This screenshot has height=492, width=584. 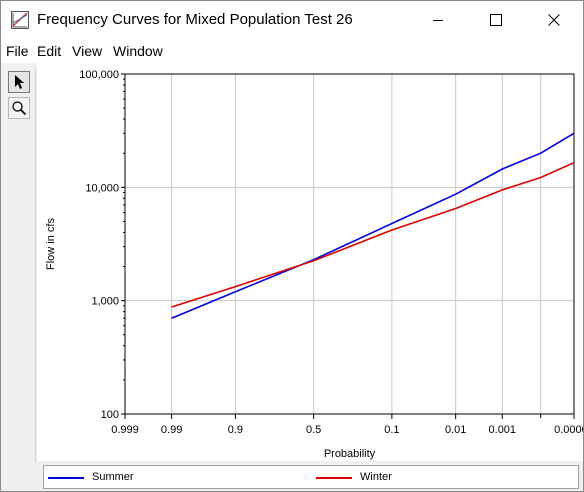 I want to click on x-tick-label: 0.99, so click(x=171, y=430).